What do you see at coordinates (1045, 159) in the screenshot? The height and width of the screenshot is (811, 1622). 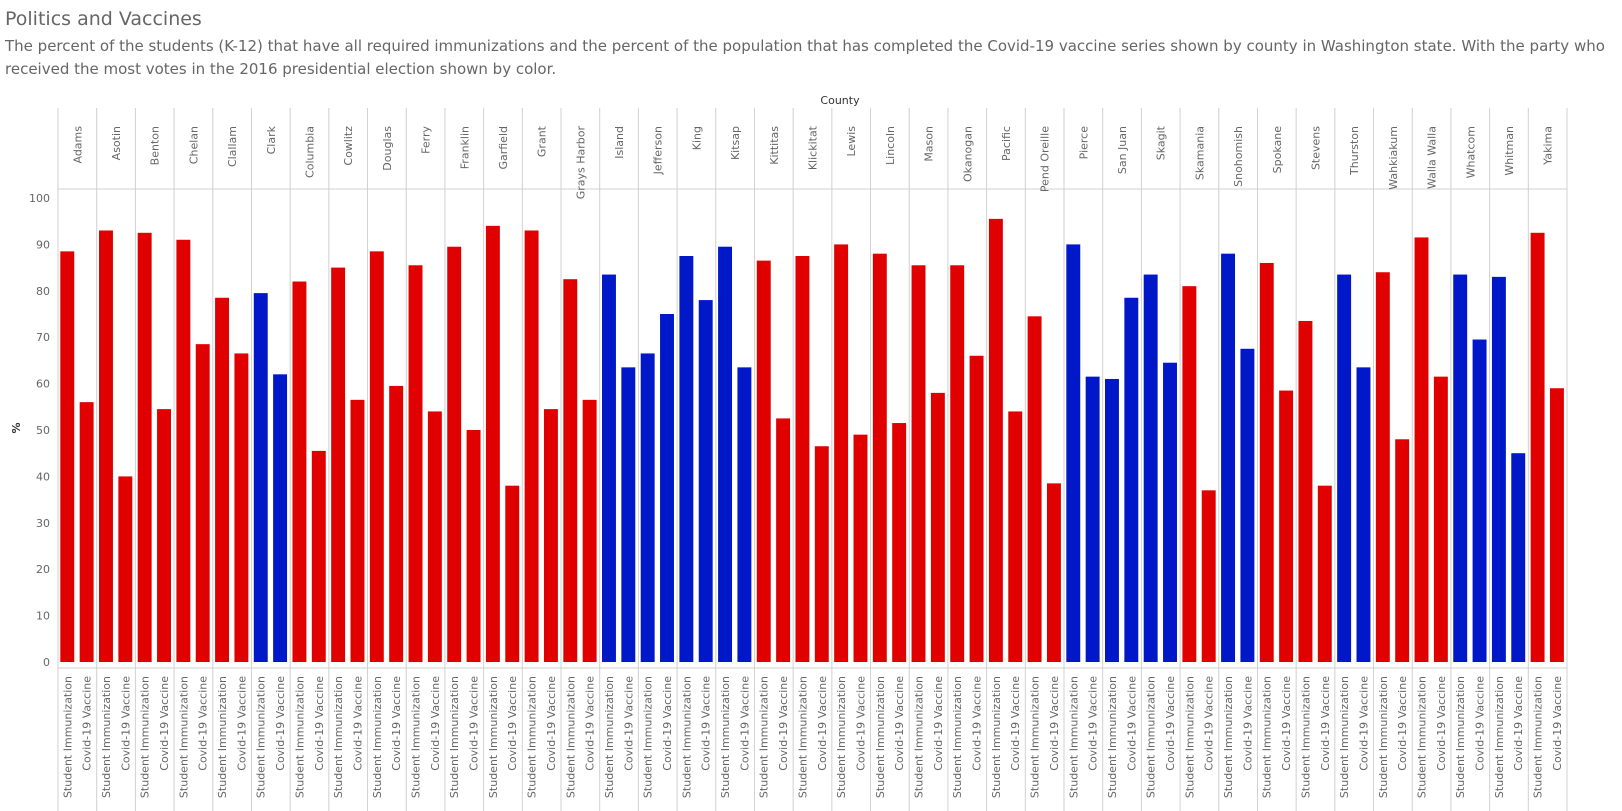 I see `county-label: Pend Oreille` at bounding box center [1045, 159].